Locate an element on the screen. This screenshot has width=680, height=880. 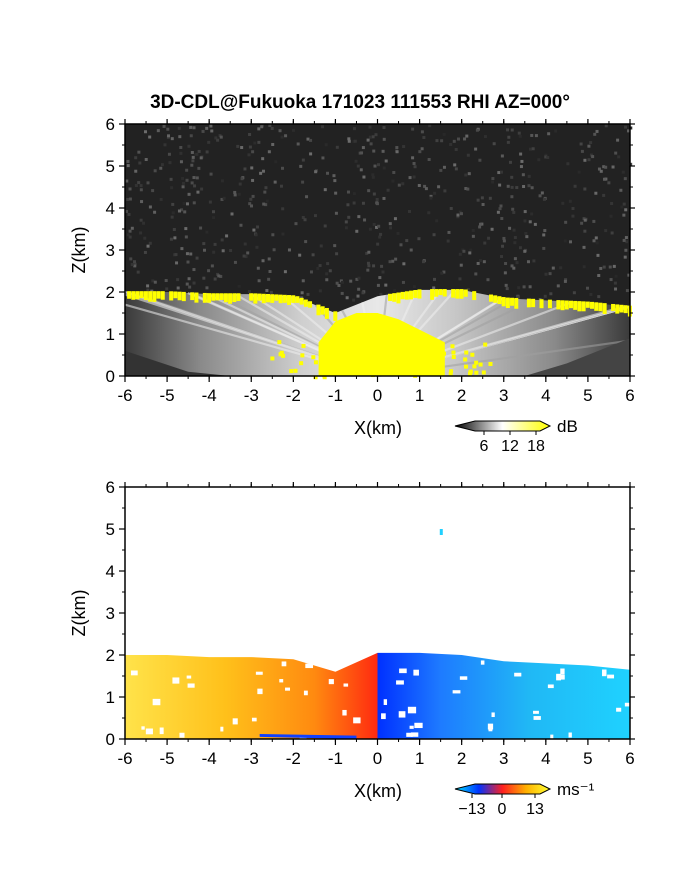
x-tick-label: -6 is located at coordinates (124, 758).